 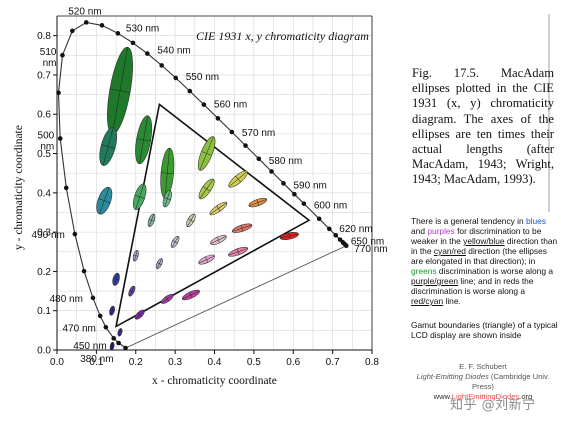 I want to click on x-tick-label: 0.4, so click(x=215, y=362).